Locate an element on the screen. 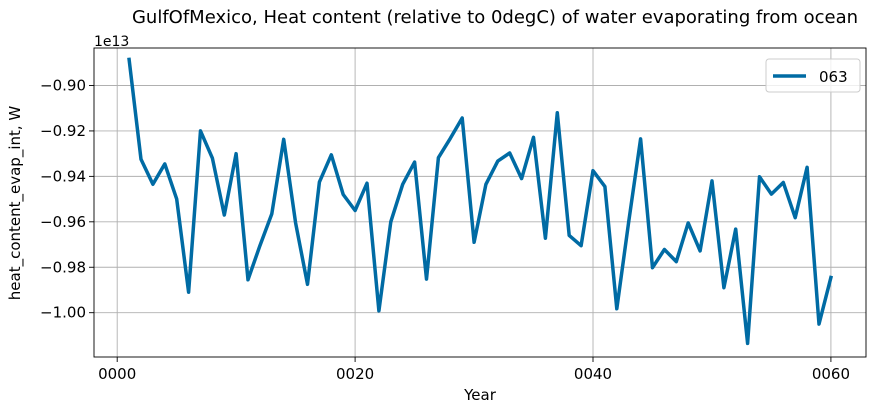 The width and height of the screenshot is (895, 412). y-tick-label: −0.96 is located at coordinates (63, 222).